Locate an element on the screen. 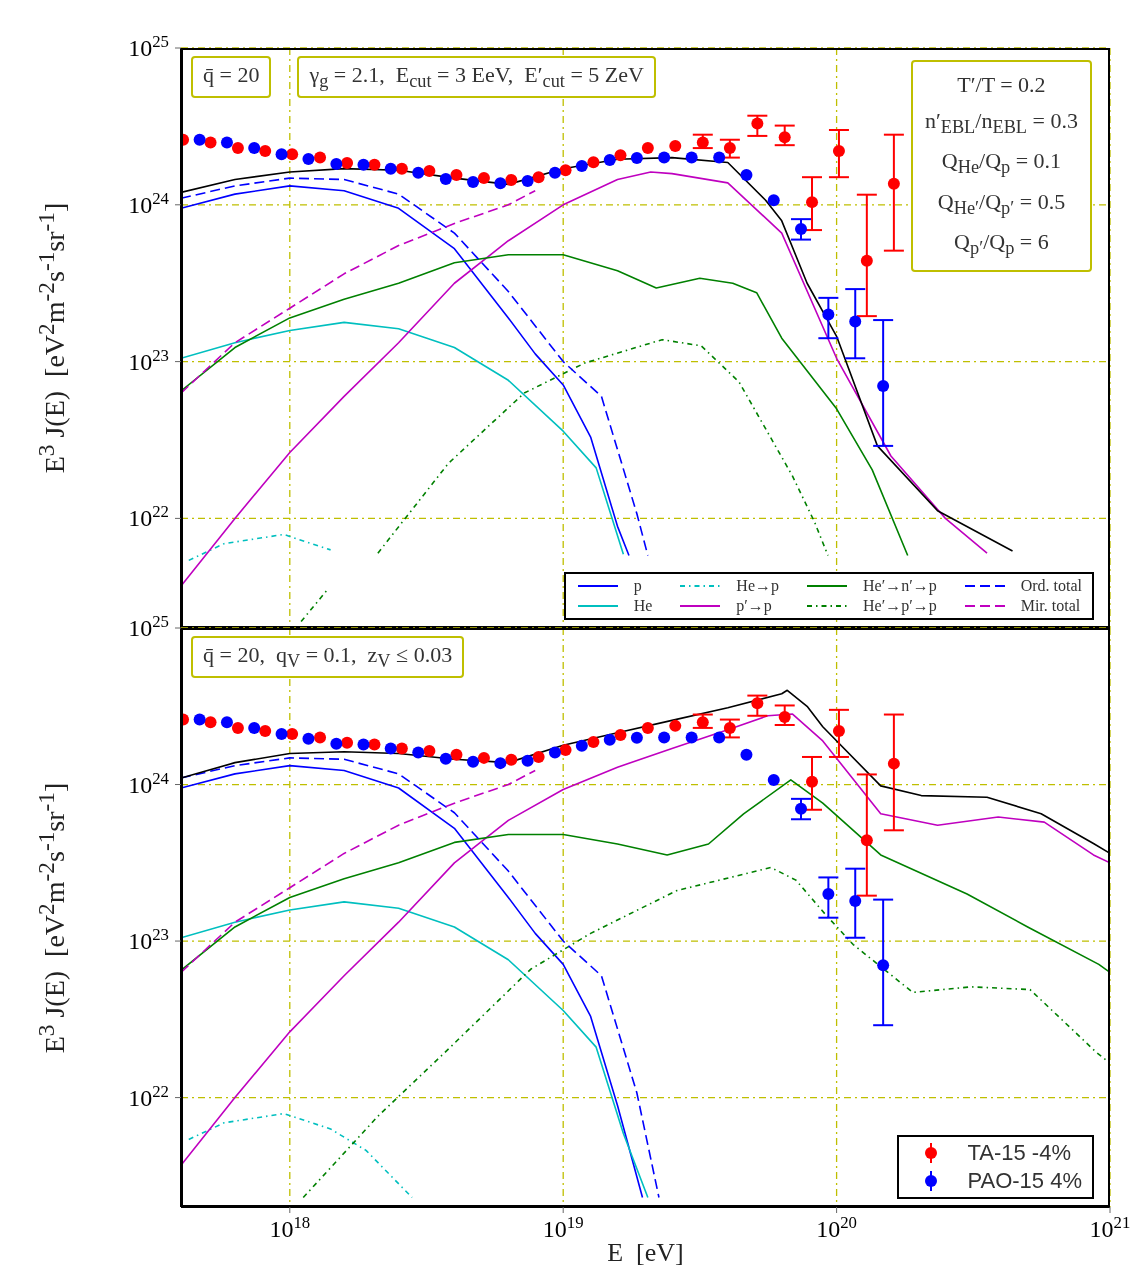 This screenshot has width=1130, height=1275. legend-label: TA-15 -4% is located at coordinates (1019, 1153).